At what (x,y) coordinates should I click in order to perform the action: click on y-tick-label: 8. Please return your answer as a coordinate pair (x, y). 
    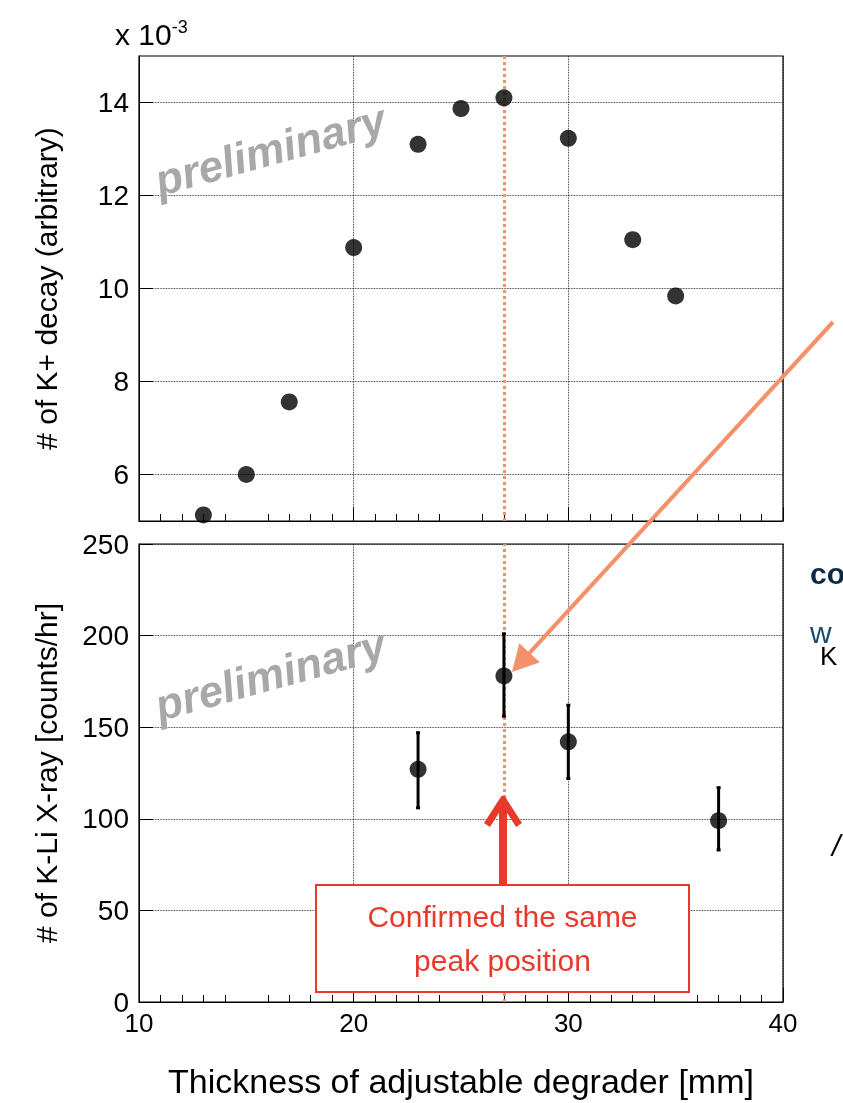
    Looking at the image, I should click on (121, 381).